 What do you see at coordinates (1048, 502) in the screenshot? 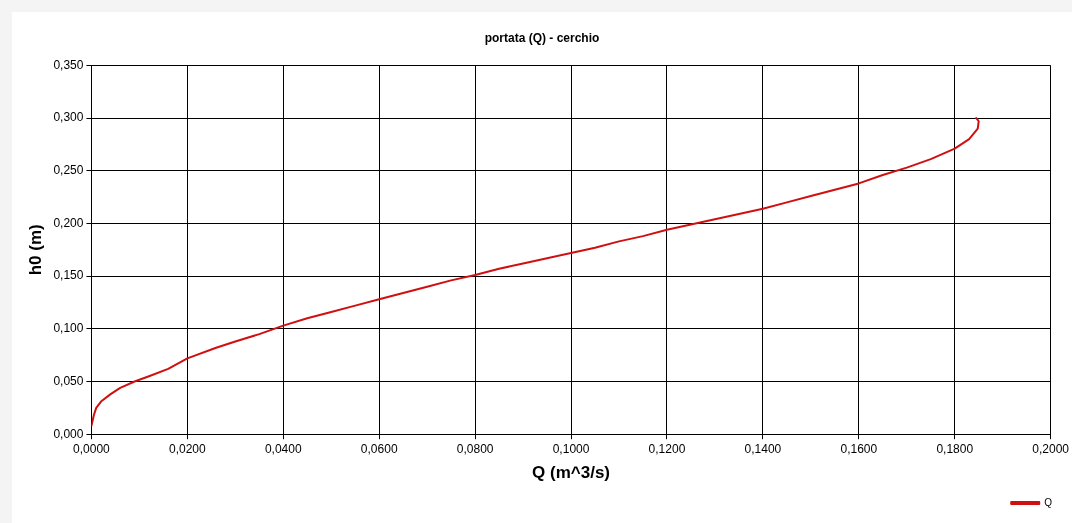
I see `legend-label: Q` at bounding box center [1048, 502].